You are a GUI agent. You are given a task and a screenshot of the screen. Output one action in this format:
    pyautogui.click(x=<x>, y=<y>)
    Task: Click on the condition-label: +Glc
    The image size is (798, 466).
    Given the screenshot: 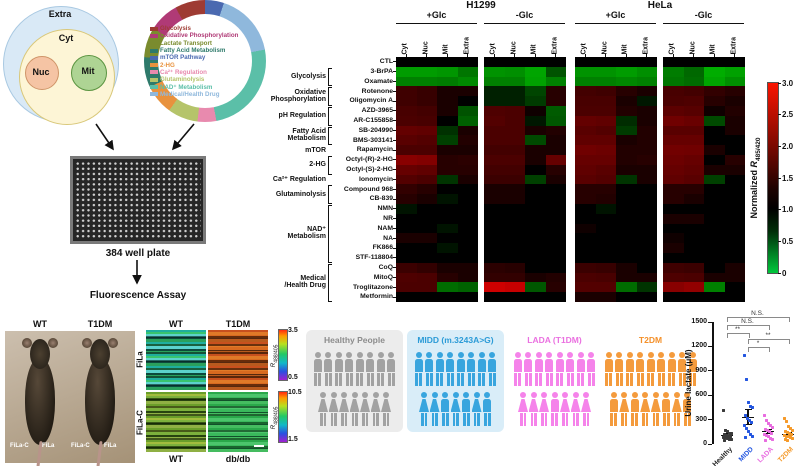 What is the action you would take?
    pyautogui.click(x=615, y=15)
    